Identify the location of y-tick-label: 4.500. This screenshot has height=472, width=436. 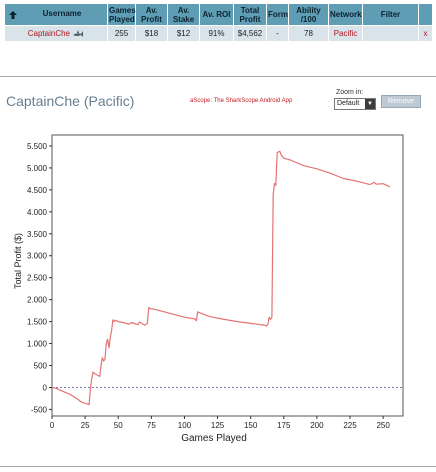
(37, 190).